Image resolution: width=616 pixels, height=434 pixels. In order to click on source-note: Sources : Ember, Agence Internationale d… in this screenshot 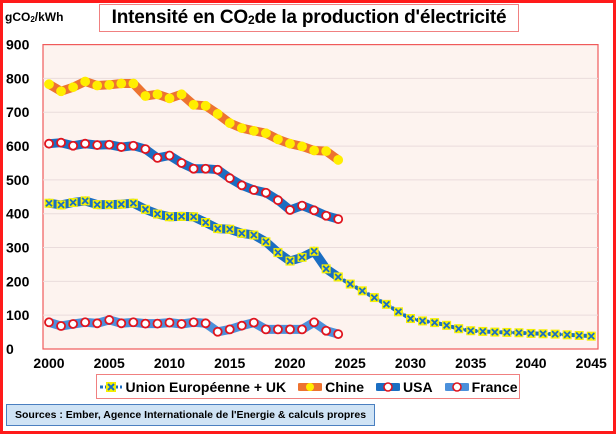, I will do `click(191, 415)`.